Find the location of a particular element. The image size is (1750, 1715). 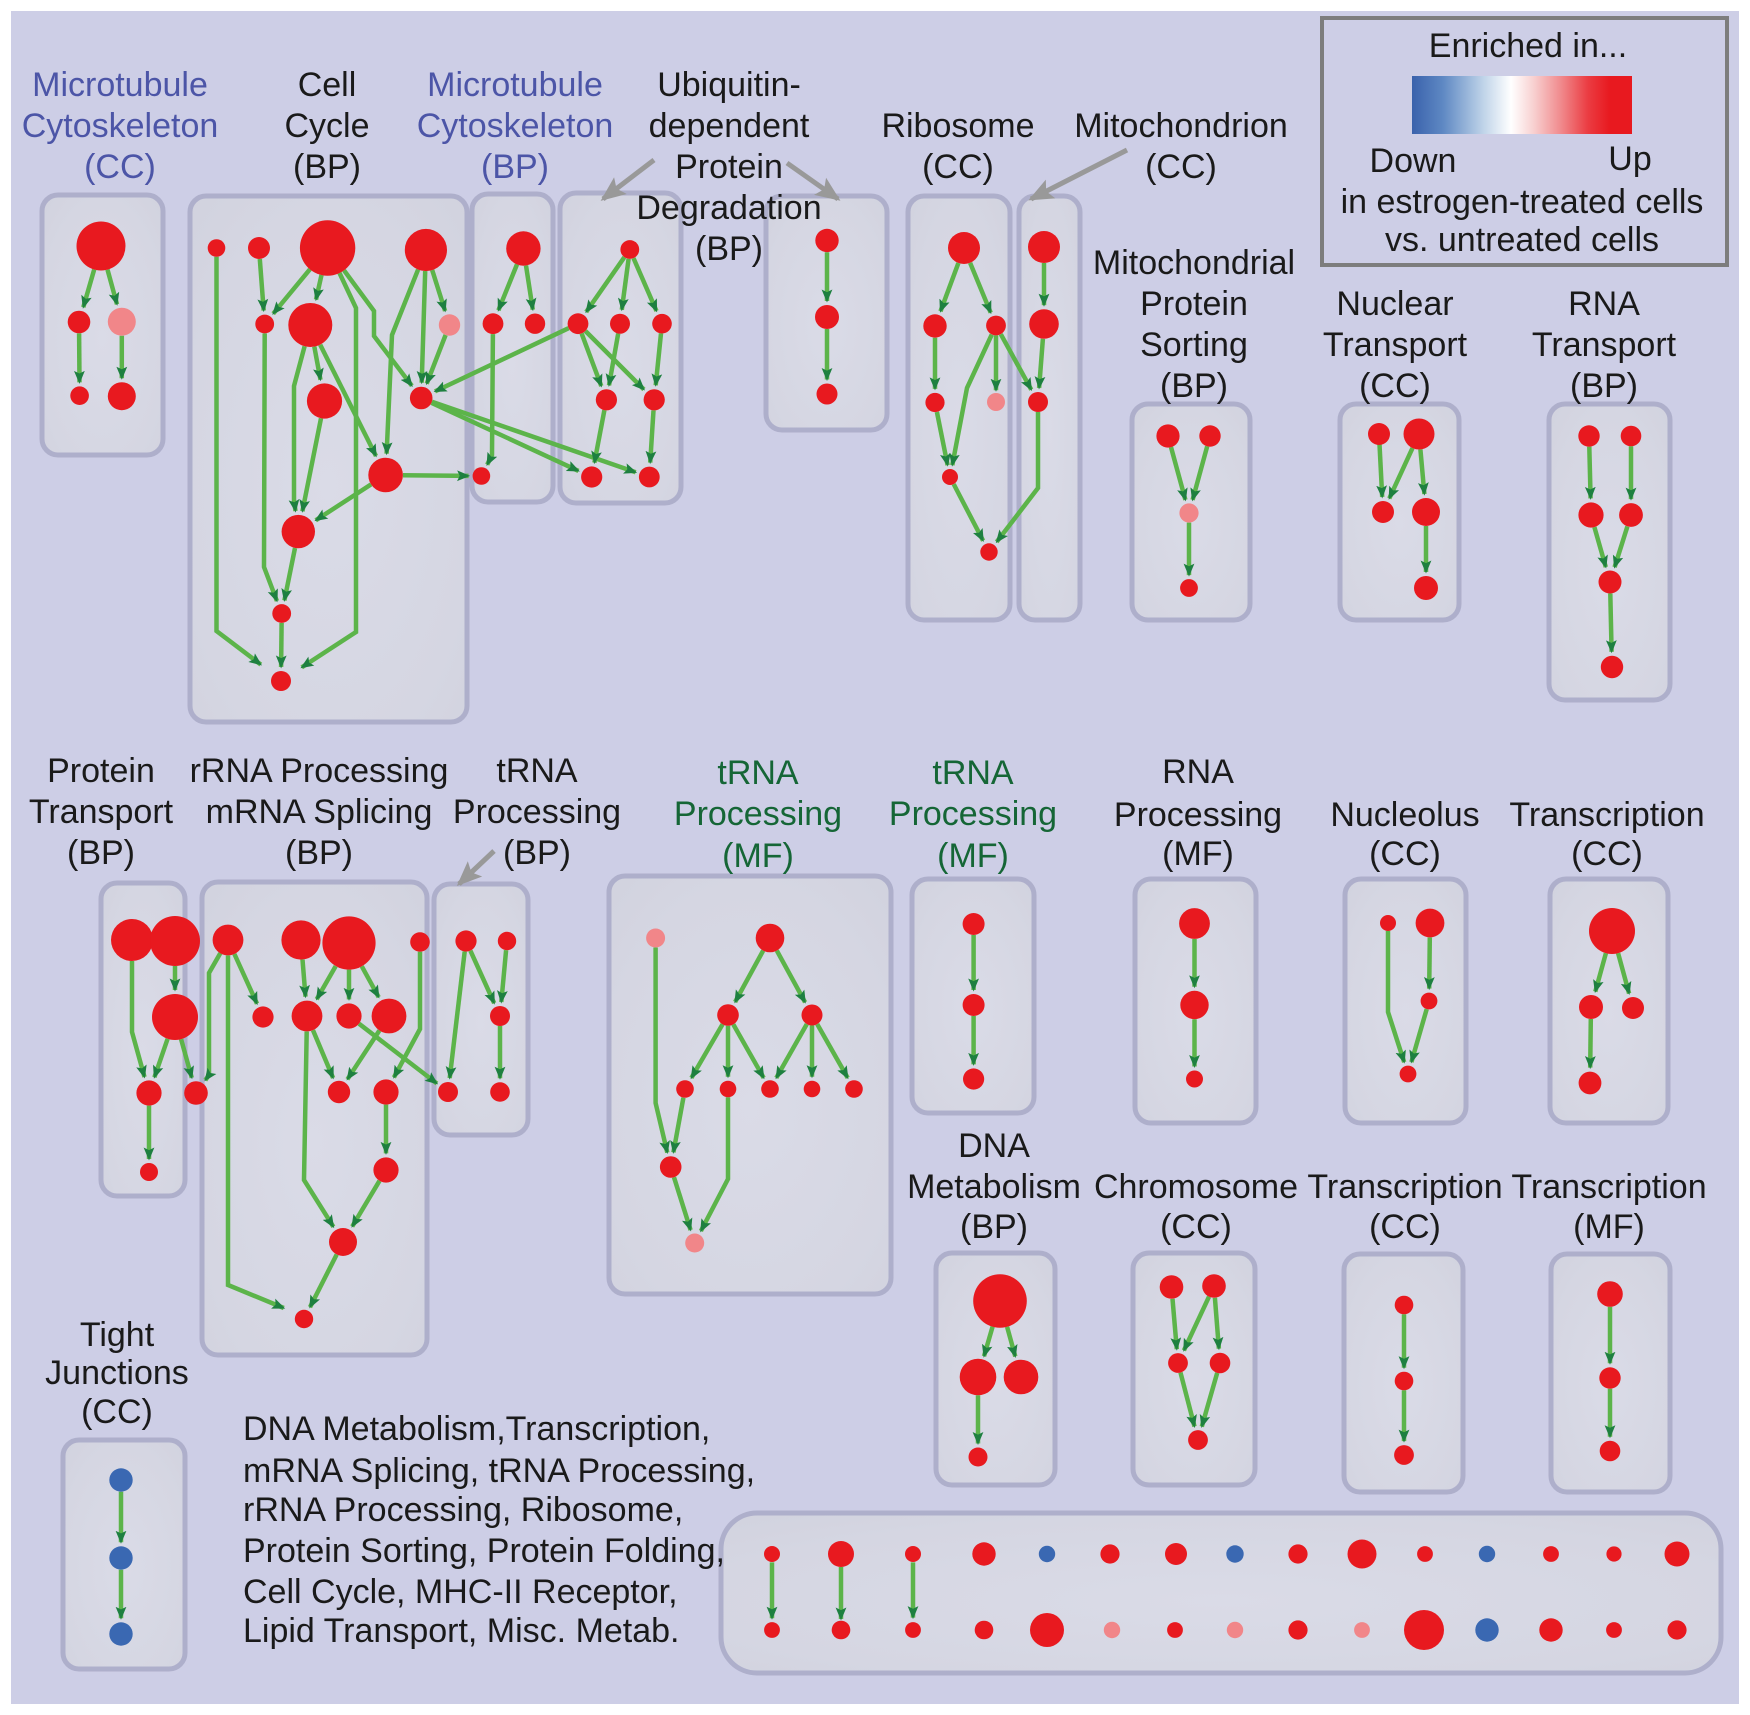

svg-text: Cell Cycle, MHC-II Receptor, is located at coordinates (460, 1592).